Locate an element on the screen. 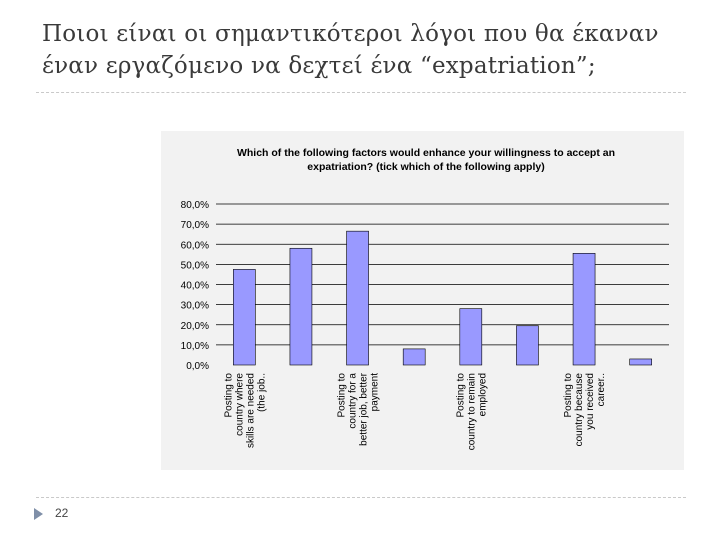  footer-divider is located at coordinates (361, 497).